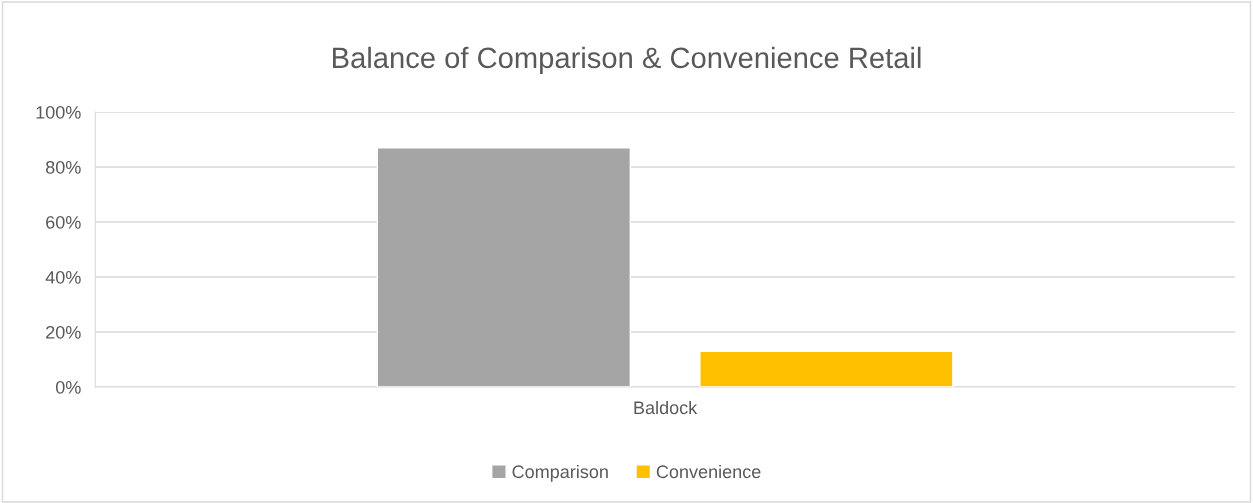 This screenshot has height=503, width=1253. Describe the element at coordinates (560, 473) in the screenshot. I see `legend-label: Comparison` at that location.